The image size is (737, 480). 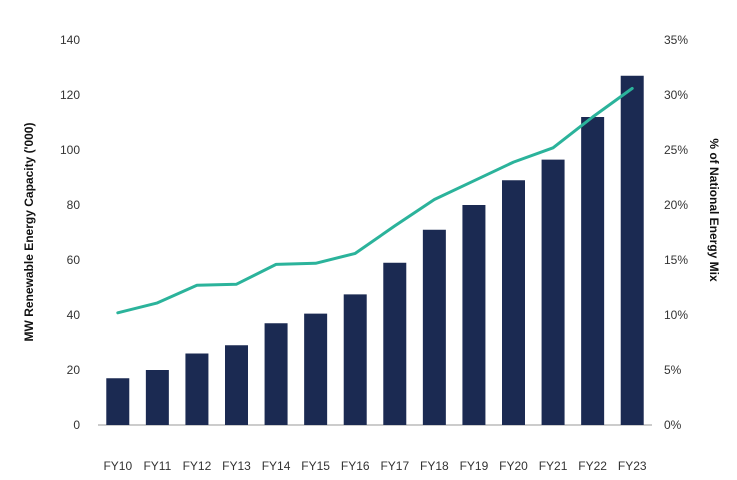 I want to click on x-tick-fy20: FY20, so click(x=513, y=466).